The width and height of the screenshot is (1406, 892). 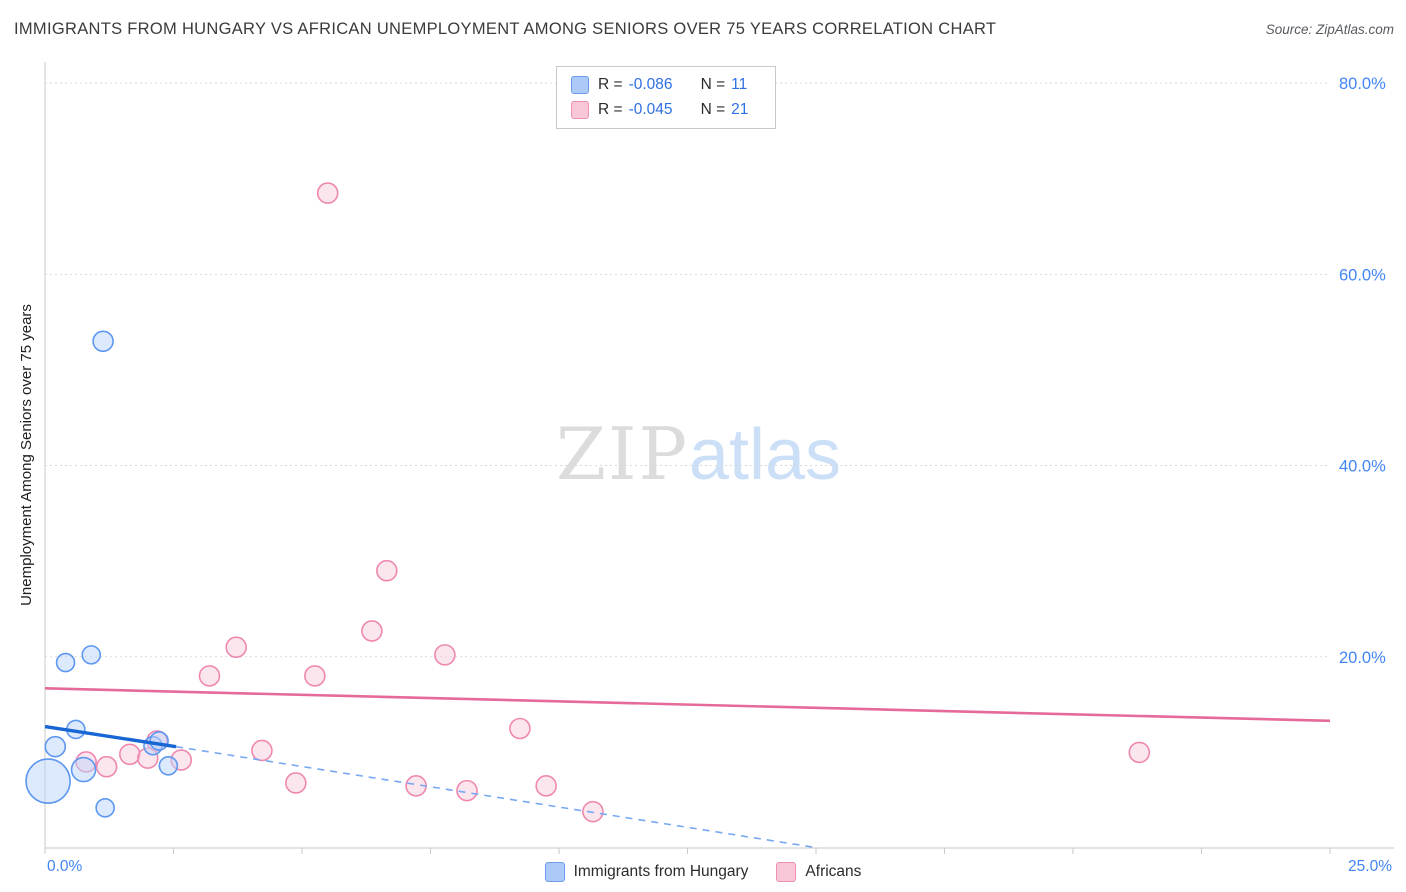 What do you see at coordinates (661, 871) in the screenshot?
I see `hungary-legend-label: Immigrants from Hungary` at bounding box center [661, 871].